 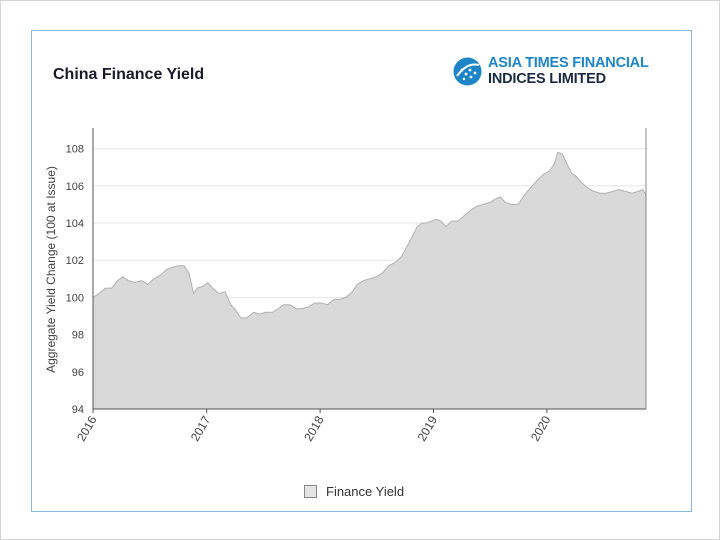 I want to click on globe-icon, so click(x=467, y=71).